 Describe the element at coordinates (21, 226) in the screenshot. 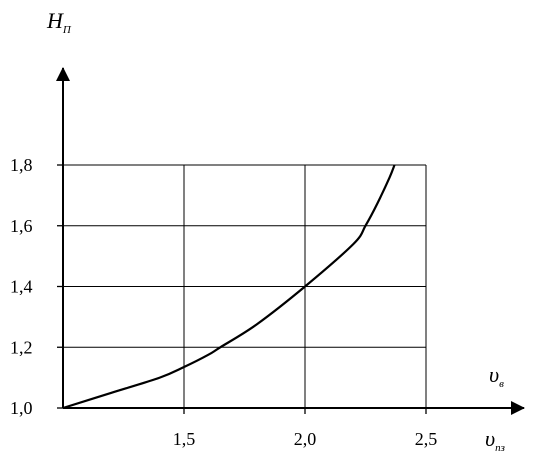

I see `y-tick-label: 1,6` at that location.